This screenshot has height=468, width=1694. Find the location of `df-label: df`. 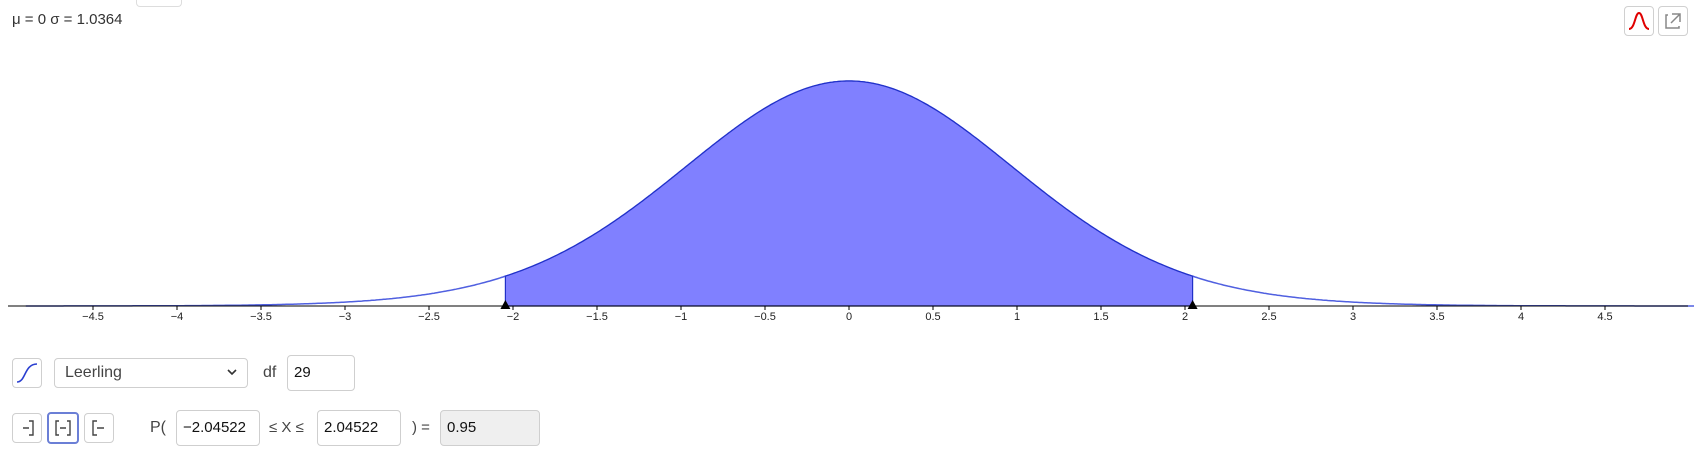

df-label: df is located at coordinates (270, 372).